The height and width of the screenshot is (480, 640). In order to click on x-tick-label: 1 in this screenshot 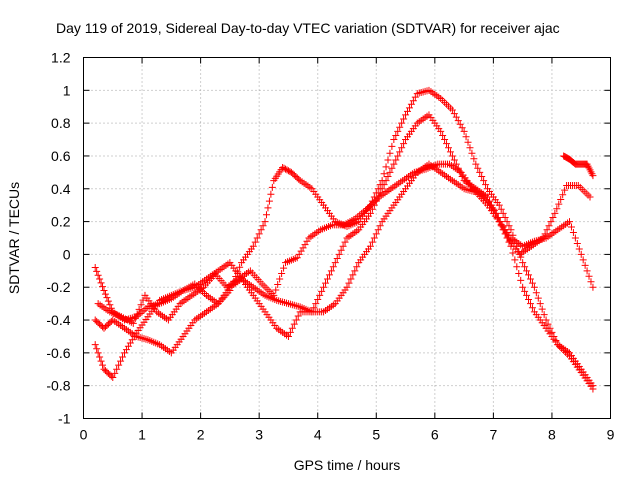, I will do `click(142, 435)`.